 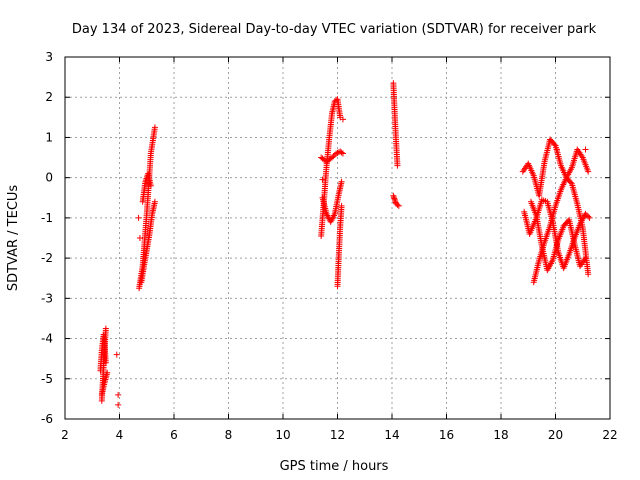 I want to click on x-tick-label: 2, so click(x=65, y=435).